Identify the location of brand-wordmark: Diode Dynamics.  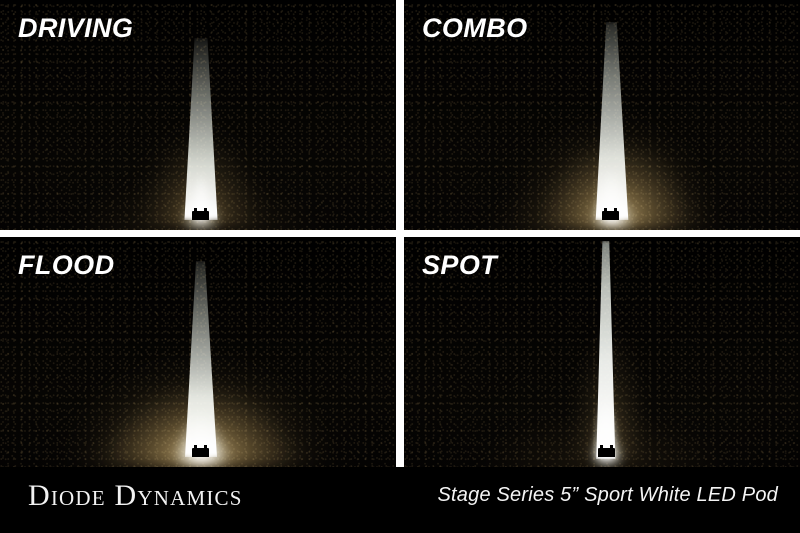
(135, 495).